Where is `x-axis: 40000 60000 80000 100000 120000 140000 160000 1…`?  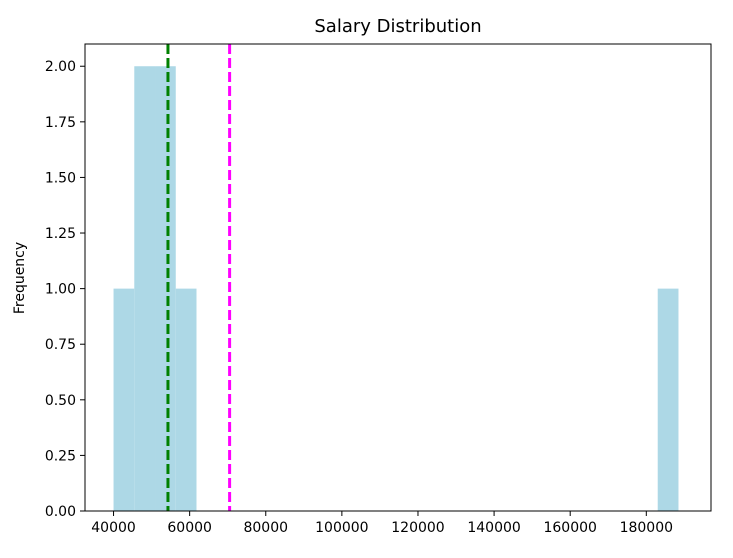
x-axis: 40000 60000 80000 100000 120000 140000 160000 1… is located at coordinates (382, 523).